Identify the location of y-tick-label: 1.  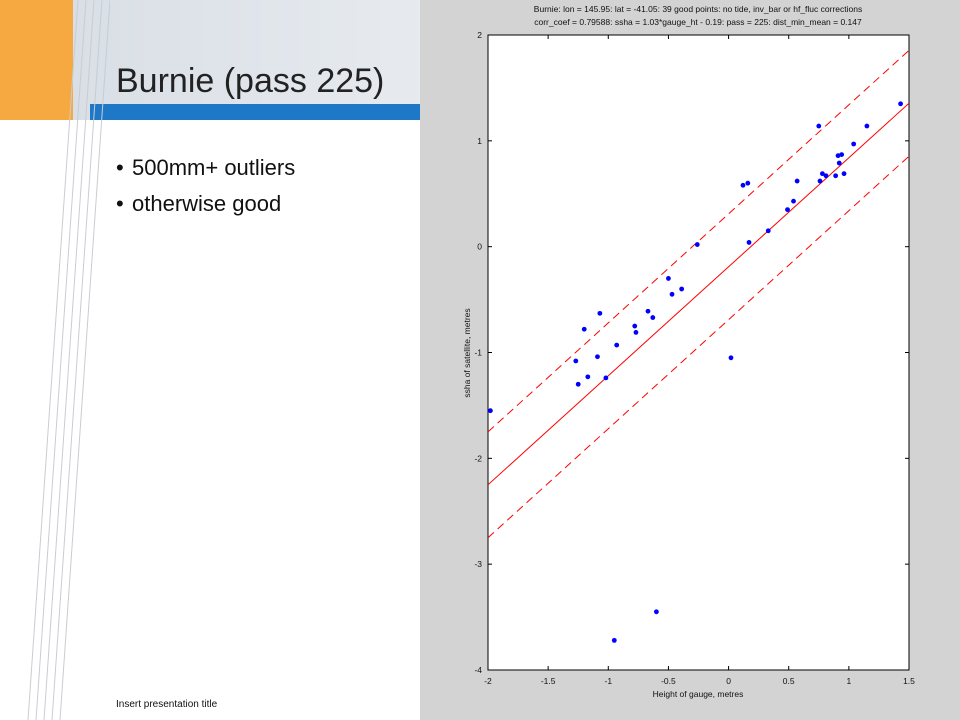
(479, 141).